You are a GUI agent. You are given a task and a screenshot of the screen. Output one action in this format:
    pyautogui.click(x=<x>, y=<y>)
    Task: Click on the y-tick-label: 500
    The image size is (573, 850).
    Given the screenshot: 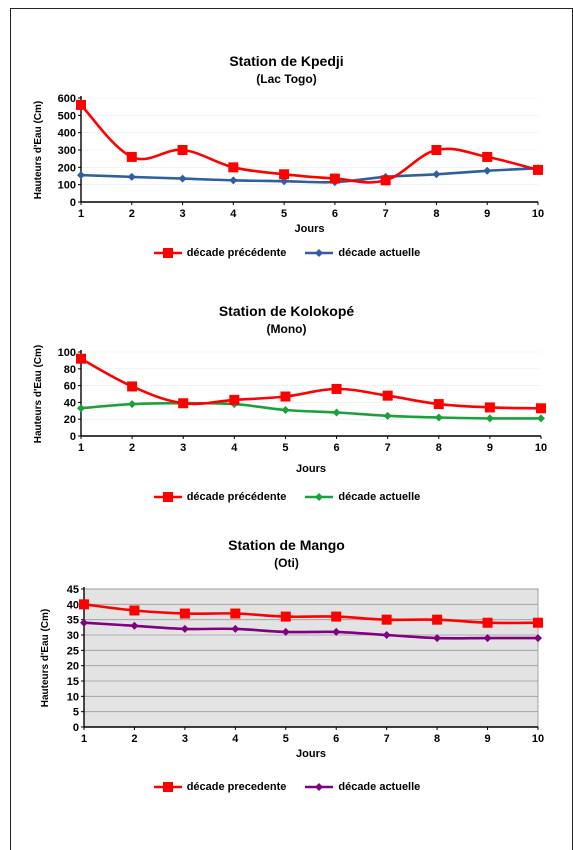 What is the action you would take?
    pyautogui.click(x=67, y=116)
    